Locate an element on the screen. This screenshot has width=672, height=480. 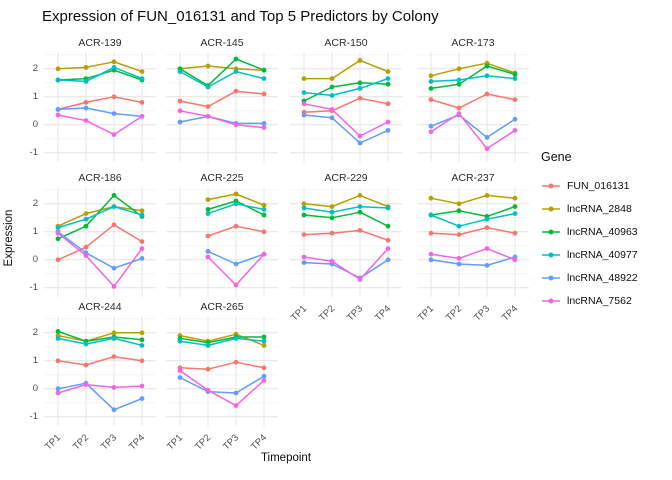
facet-strip-label: ACR-145 is located at coordinates (222, 43).